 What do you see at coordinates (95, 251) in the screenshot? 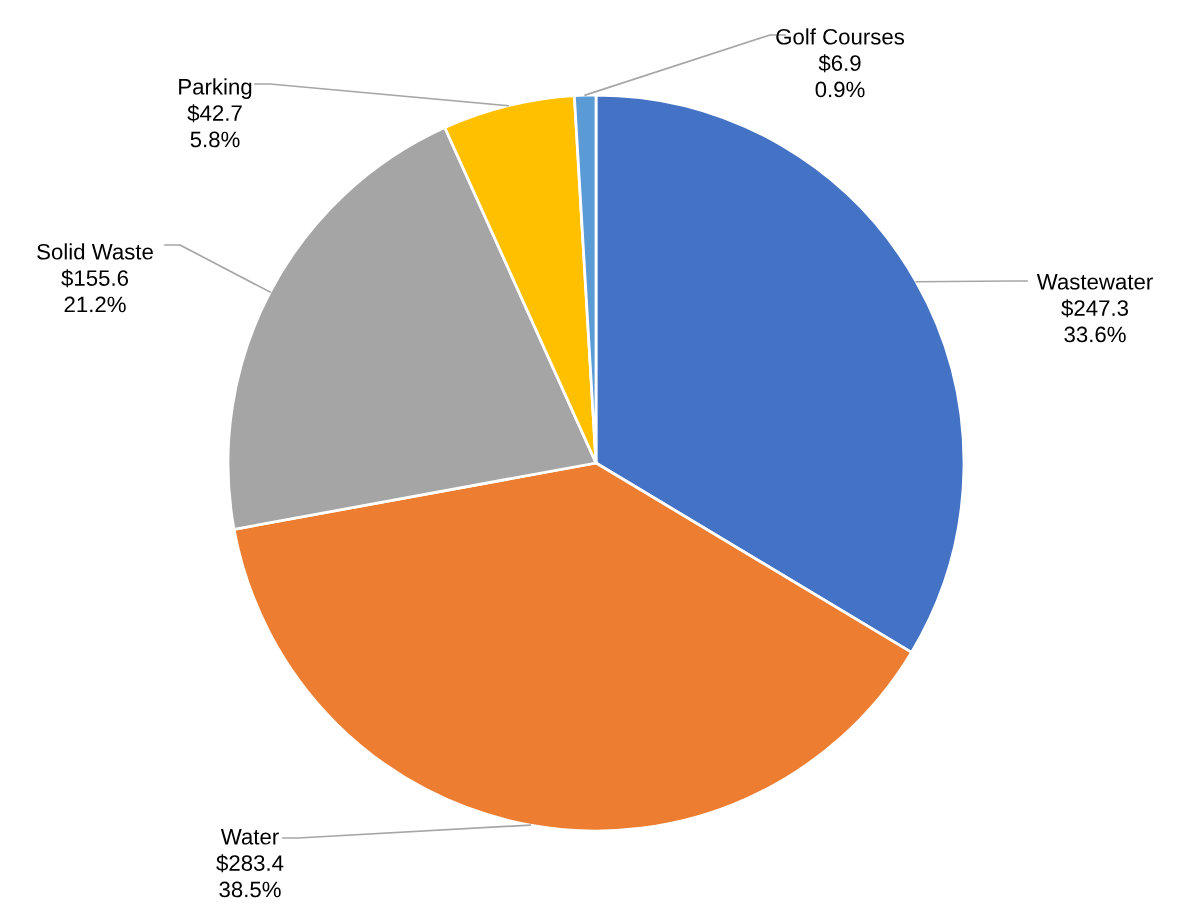
I see `slice-label: Solid Waste` at bounding box center [95, 251].